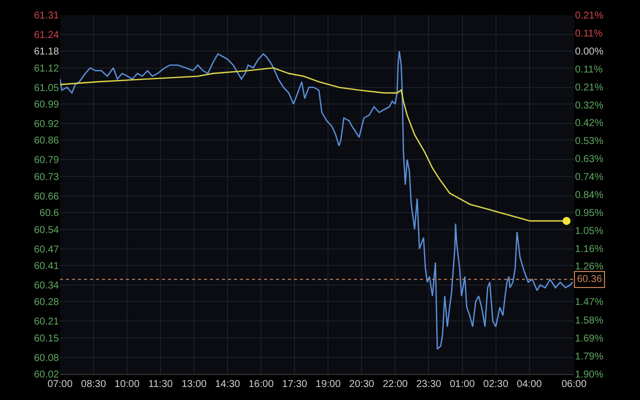 Image resolution: width=640 pixels, height=400 pixels. I want to click on y2-tick-label: 1.26%, so click(589, 266).